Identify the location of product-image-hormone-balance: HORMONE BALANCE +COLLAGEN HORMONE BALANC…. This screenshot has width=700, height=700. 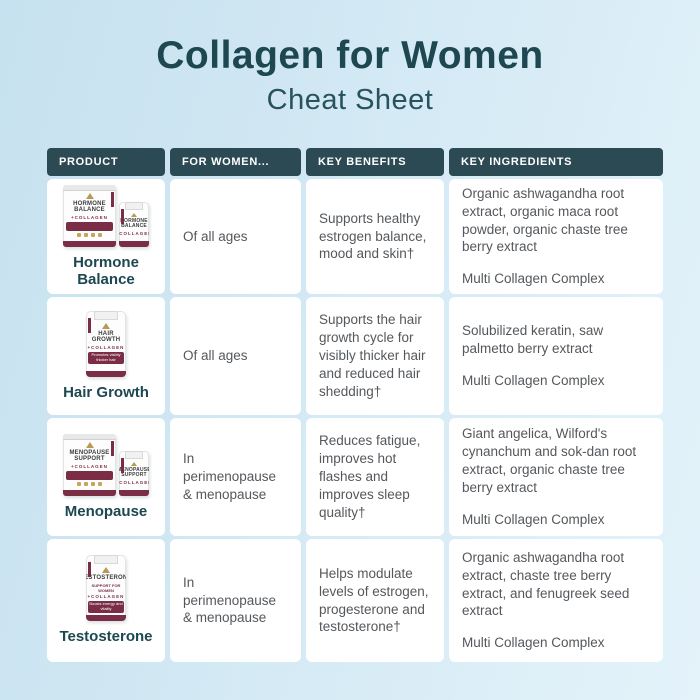
(106, 215).